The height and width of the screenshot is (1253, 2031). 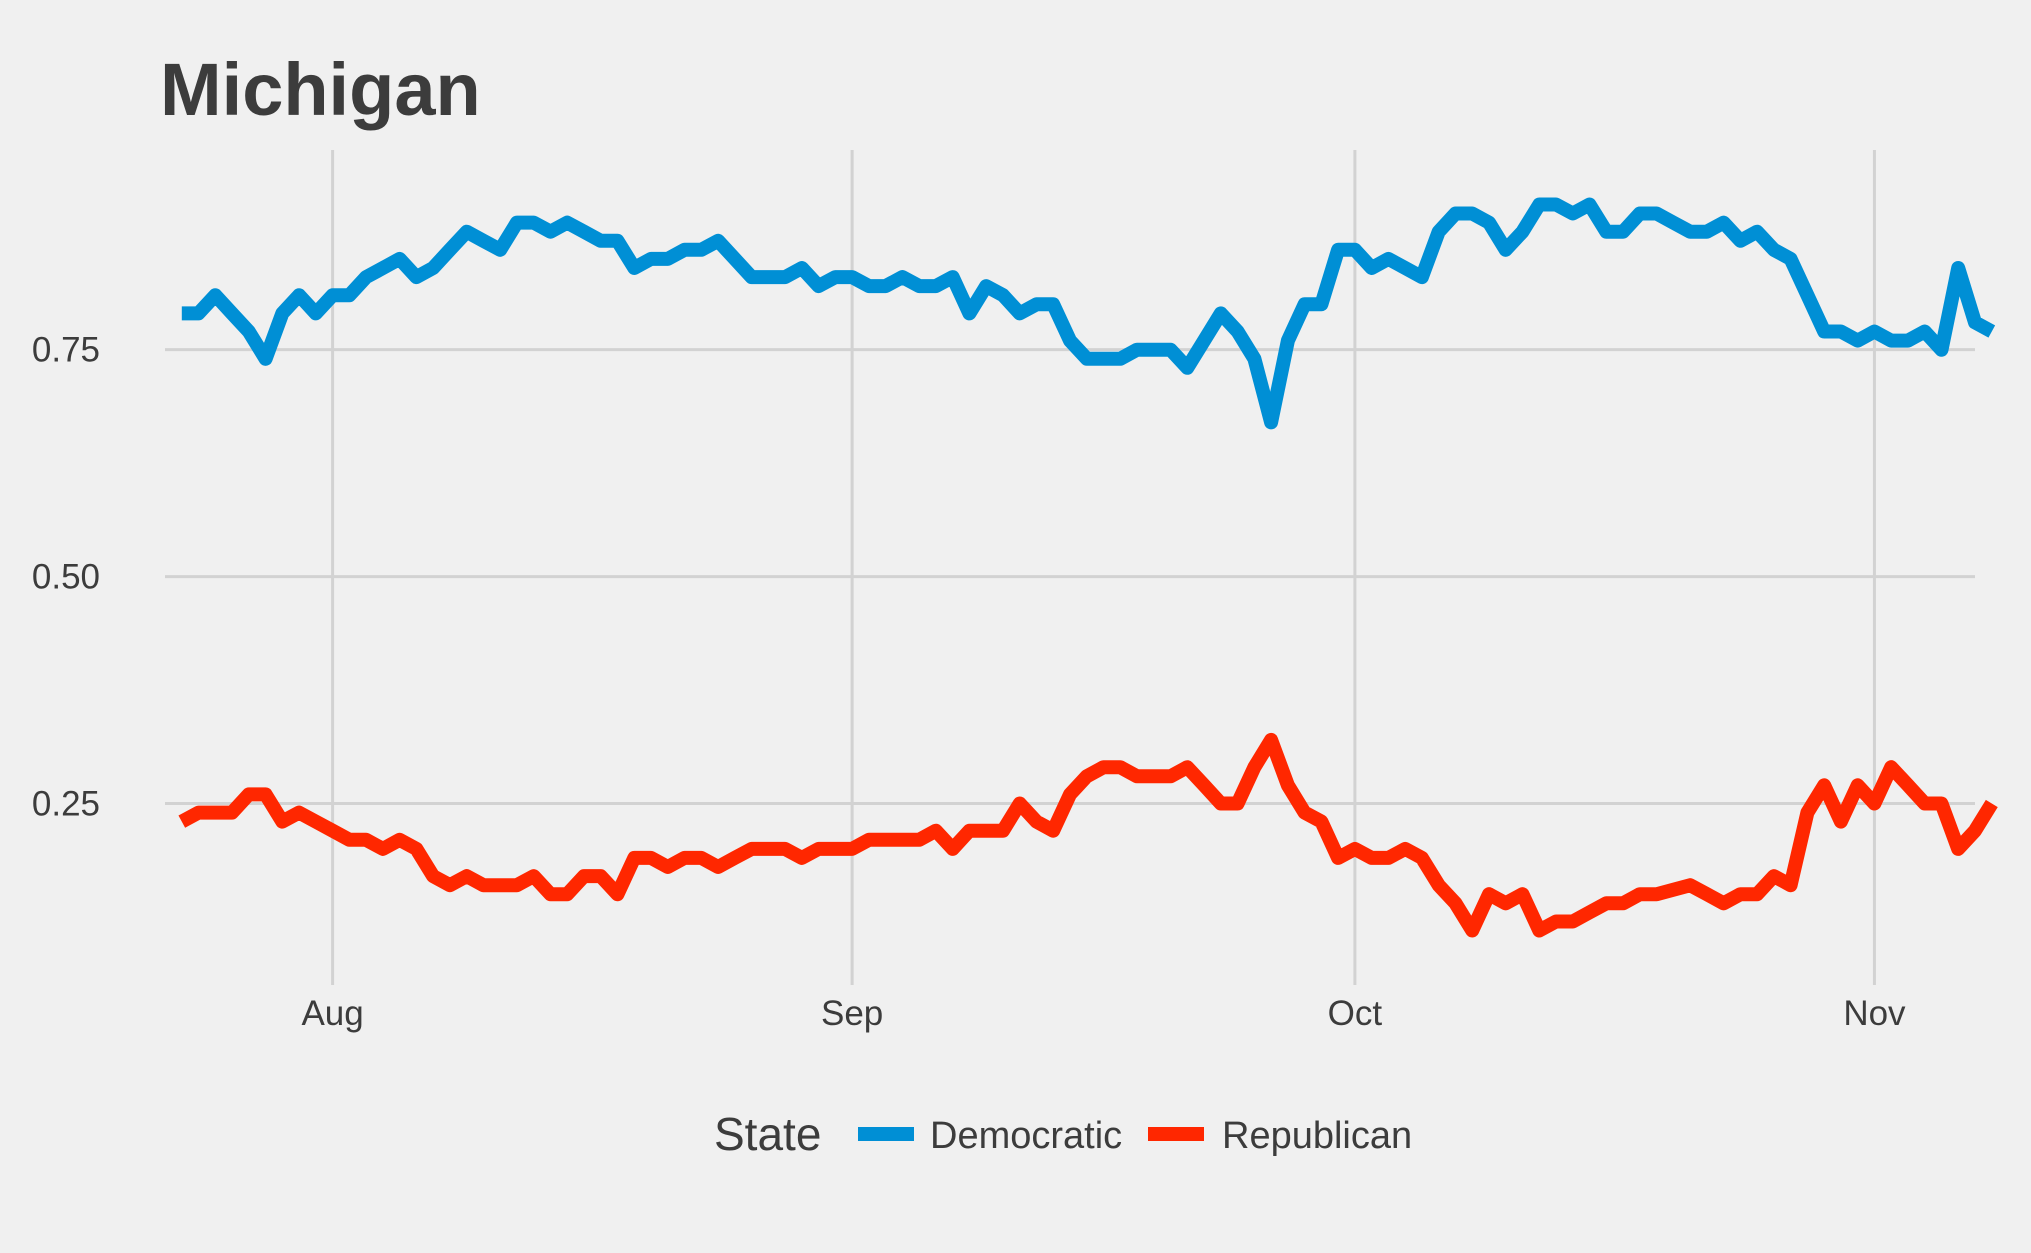 I want to click on y-tick-label: 0.50, so click(x=66, y=577).